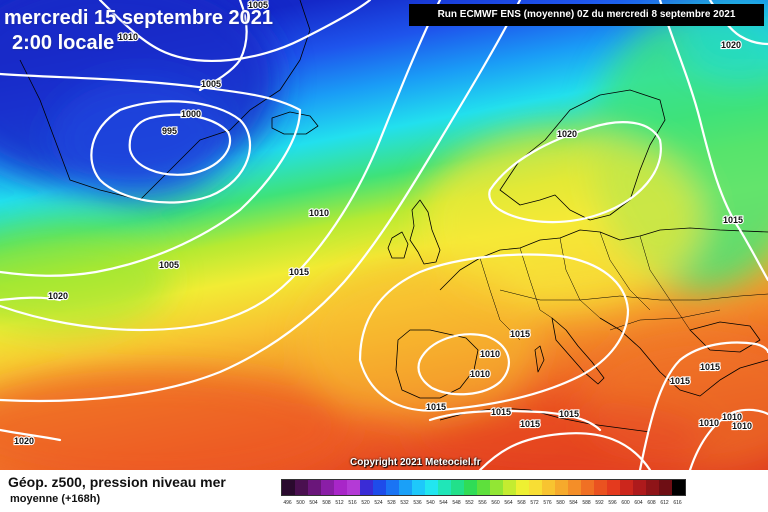  What do you see at coordinates (612, 503) in the screenshot?
I see `legend-tick-label: 596` at bounding box center [612, 503].